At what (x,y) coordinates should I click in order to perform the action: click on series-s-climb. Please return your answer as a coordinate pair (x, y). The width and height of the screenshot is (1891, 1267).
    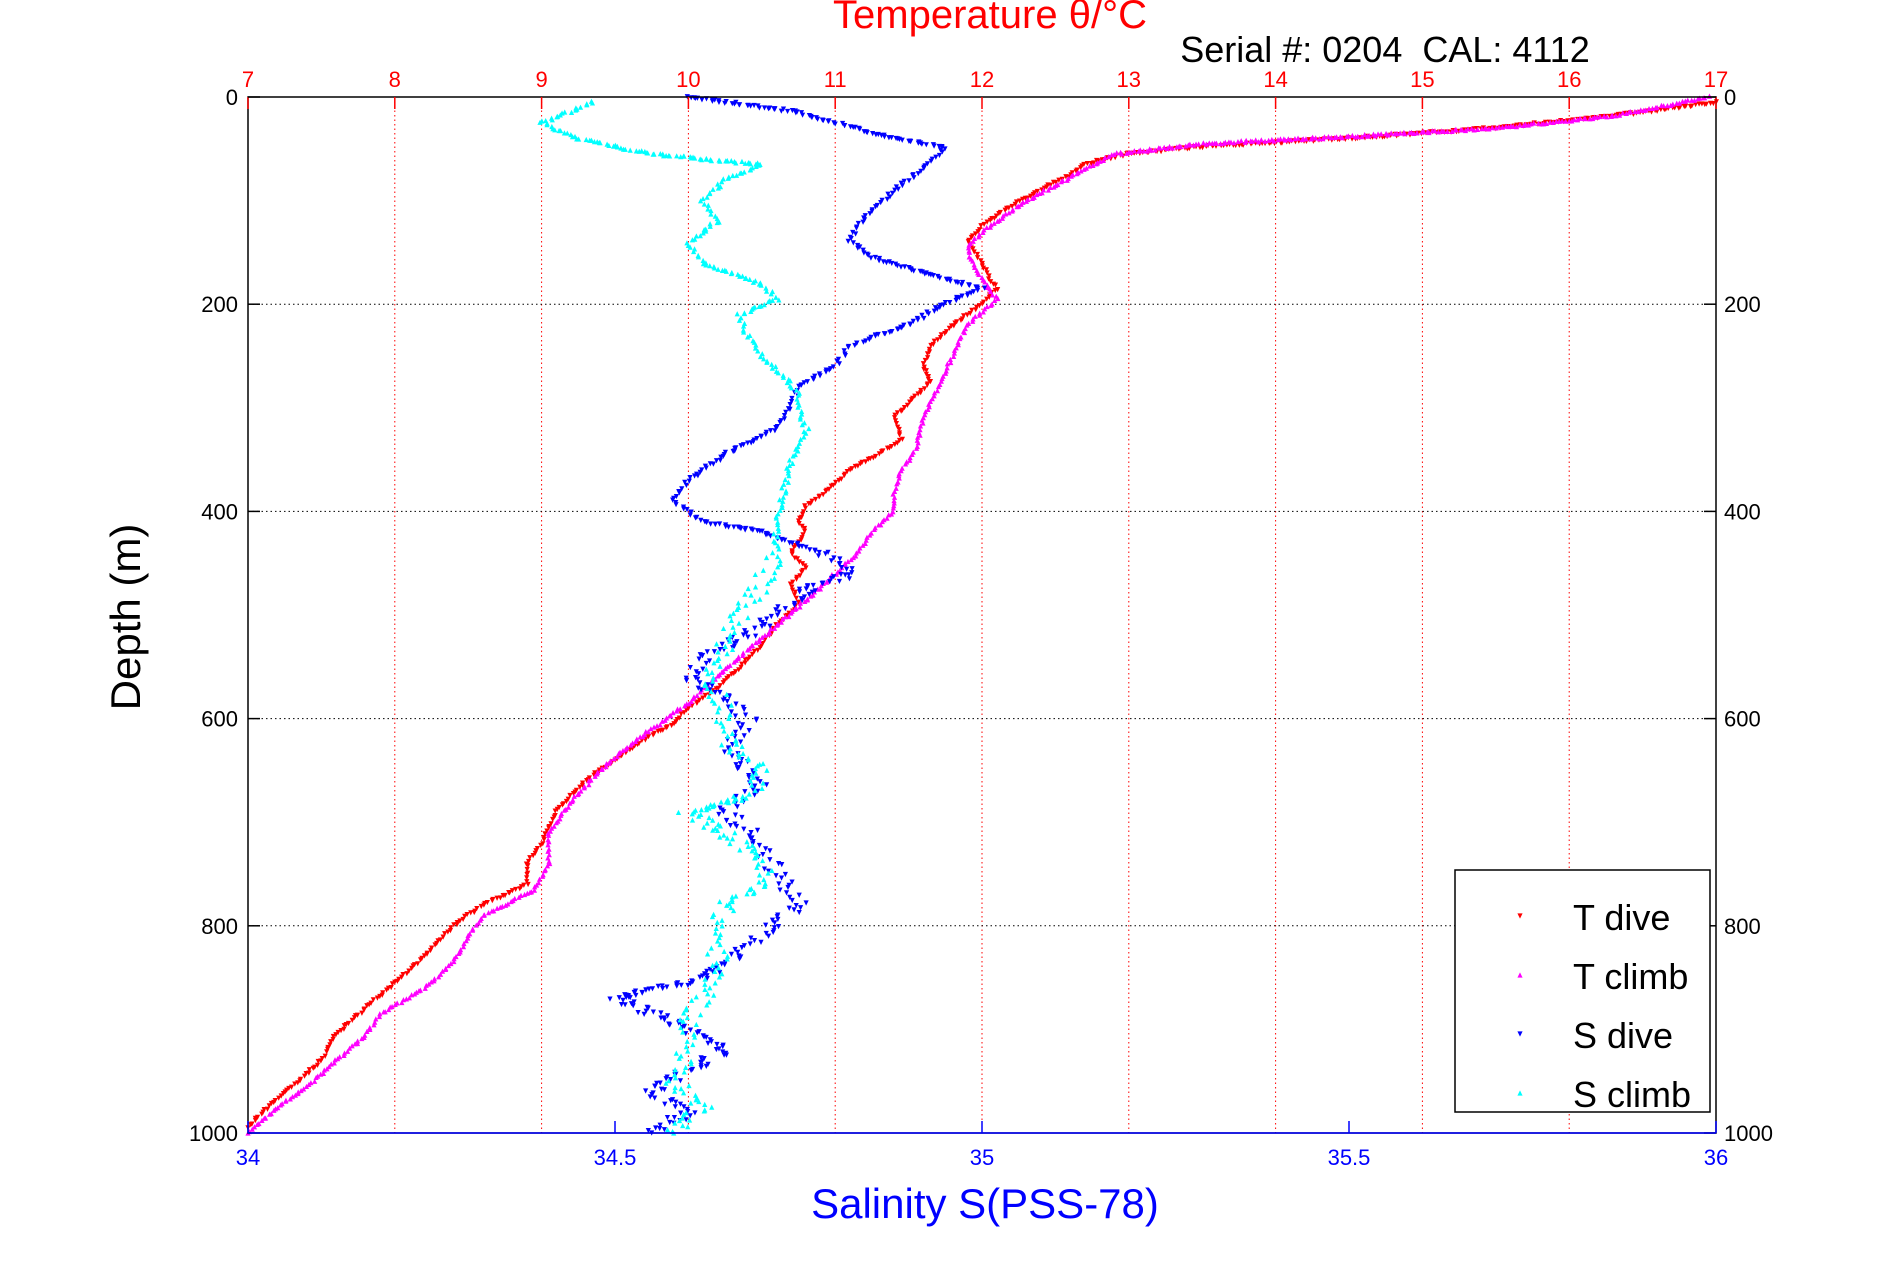
    Looking at the image, I should click on (674, 617).